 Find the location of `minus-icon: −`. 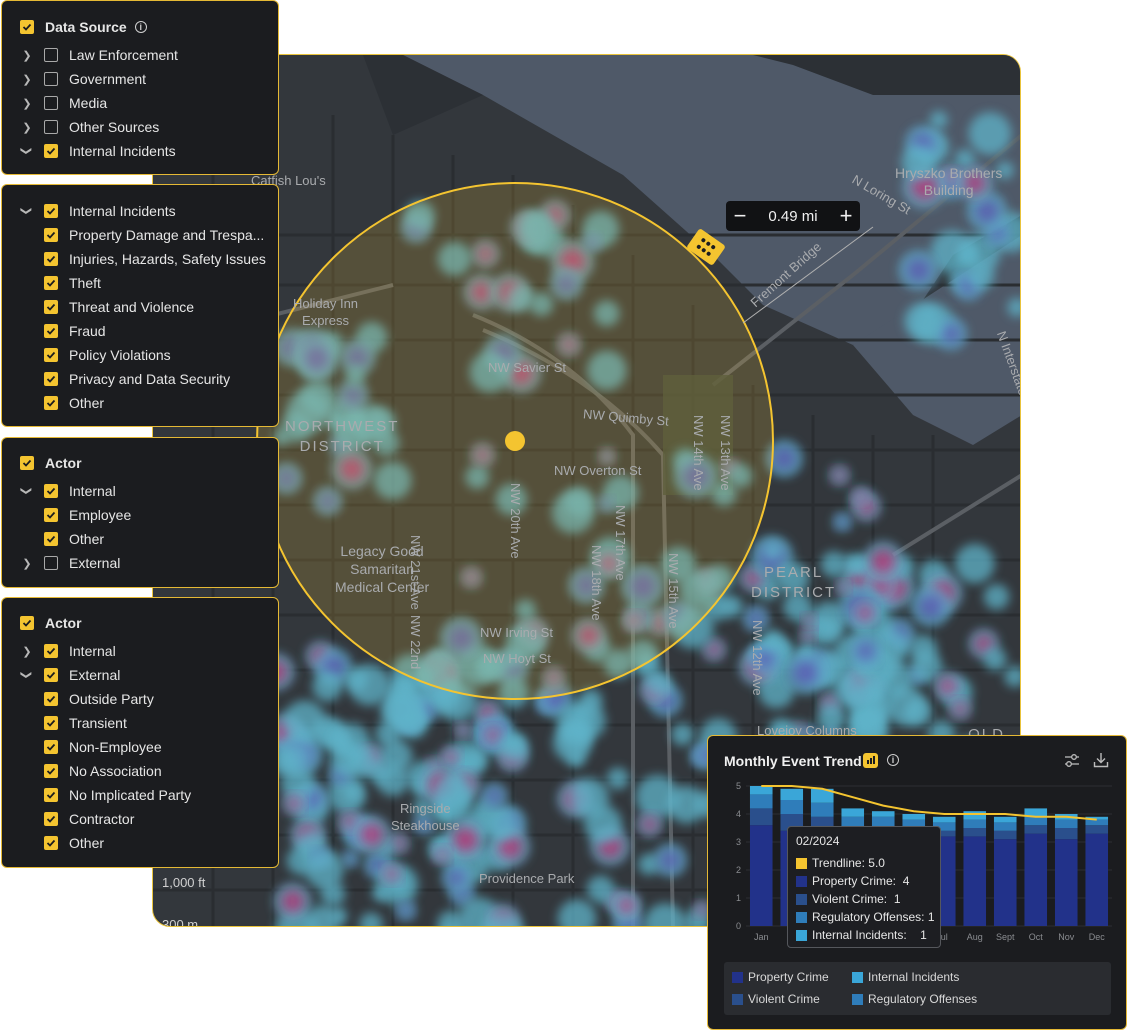

minus-icon: − is located at coordinates (740, 215).